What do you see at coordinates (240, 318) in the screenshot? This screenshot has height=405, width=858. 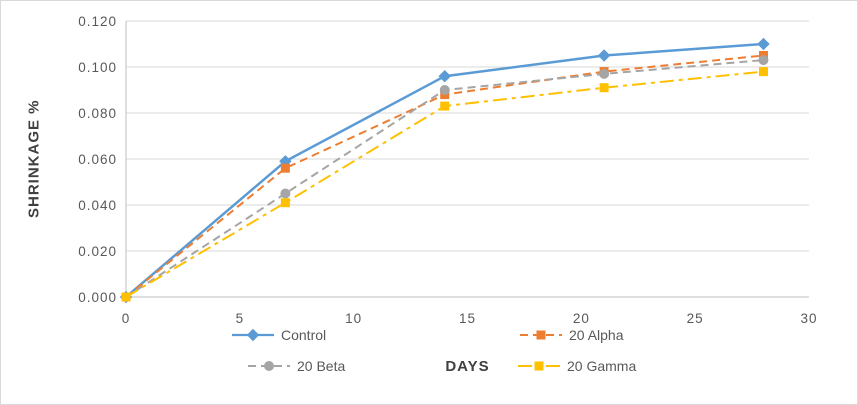 I see `x-tick-label: 5` at bounding box center [240, 318].